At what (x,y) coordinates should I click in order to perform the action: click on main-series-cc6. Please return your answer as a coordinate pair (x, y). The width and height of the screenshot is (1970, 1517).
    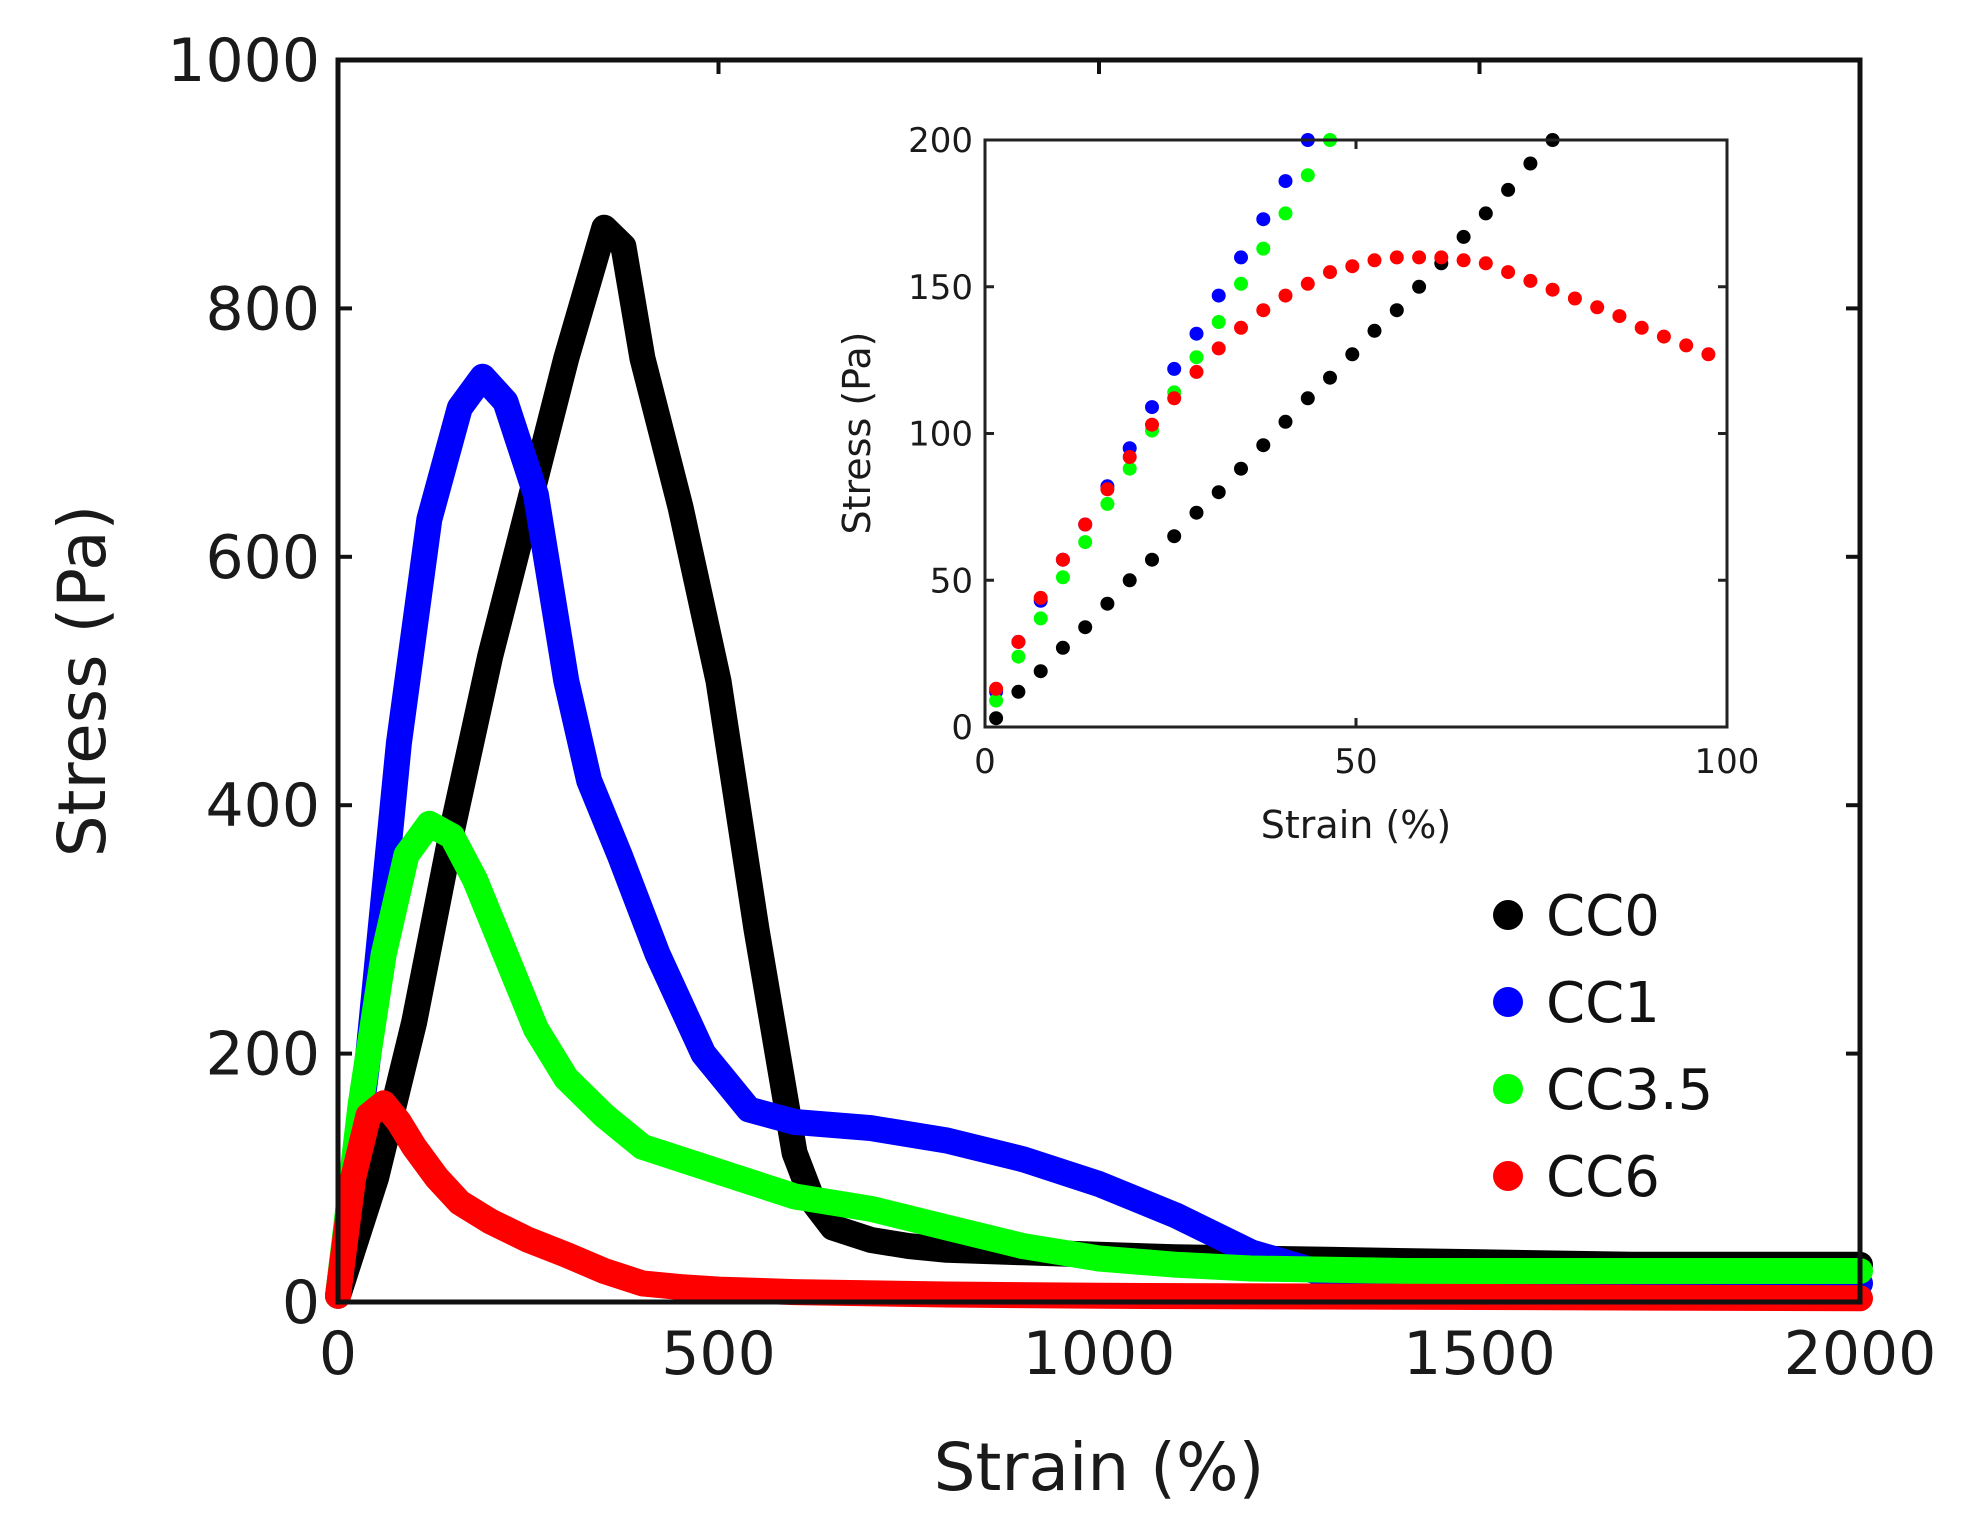
    Looking at the image, I should click on (1099, 1201).